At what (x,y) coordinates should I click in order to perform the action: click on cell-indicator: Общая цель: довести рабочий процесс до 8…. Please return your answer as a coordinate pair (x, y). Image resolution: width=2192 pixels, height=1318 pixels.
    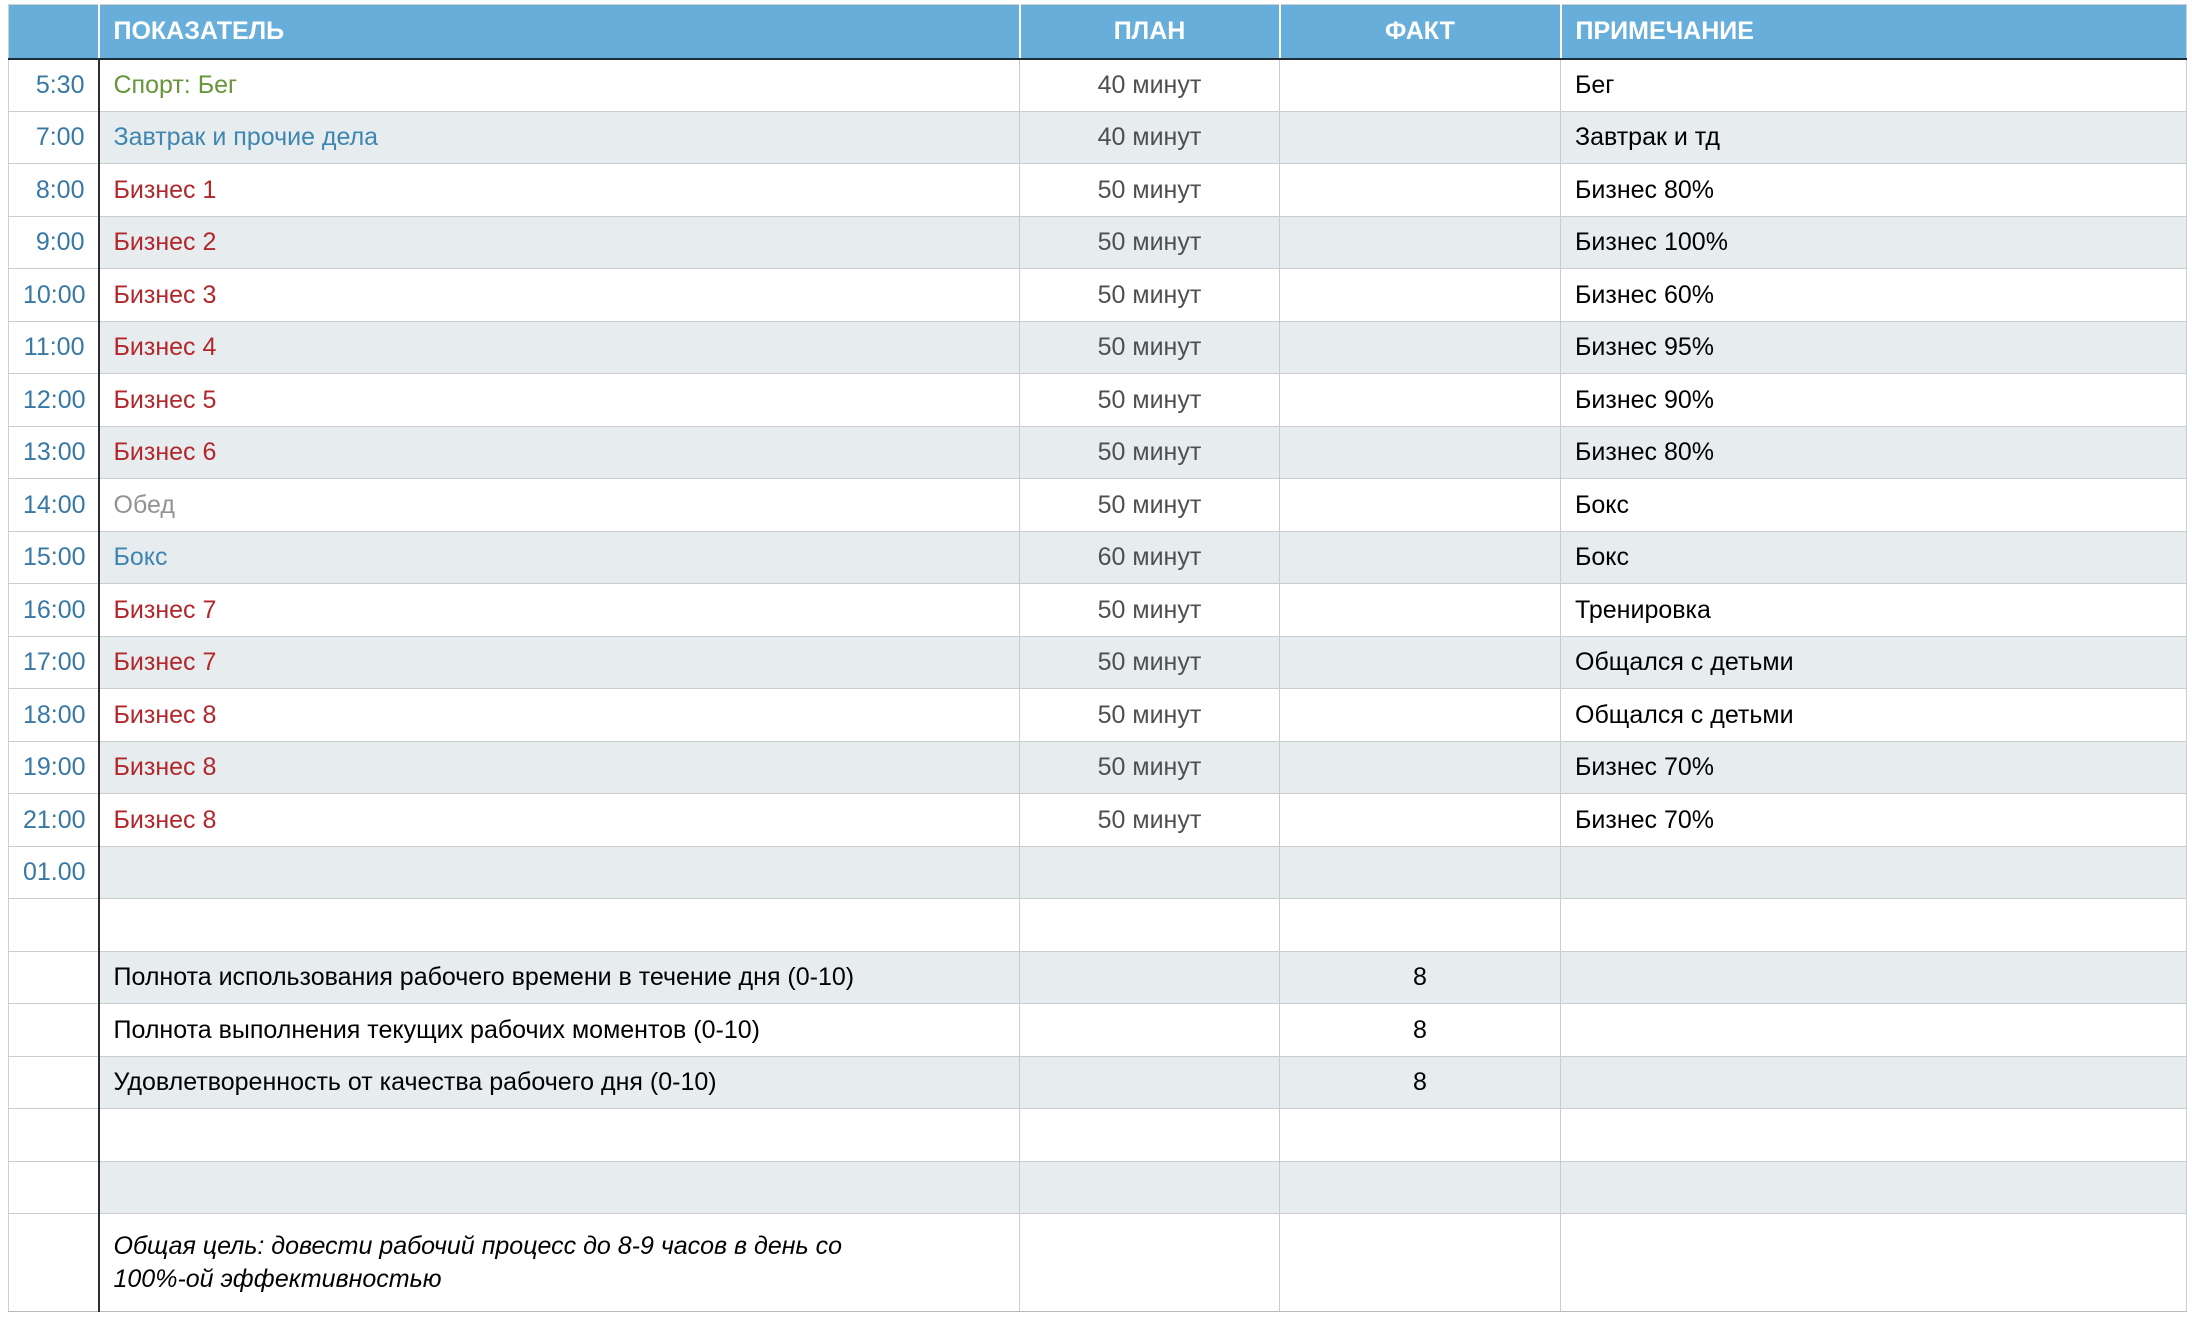
    Looking at the image, I should click on (558, 1262).